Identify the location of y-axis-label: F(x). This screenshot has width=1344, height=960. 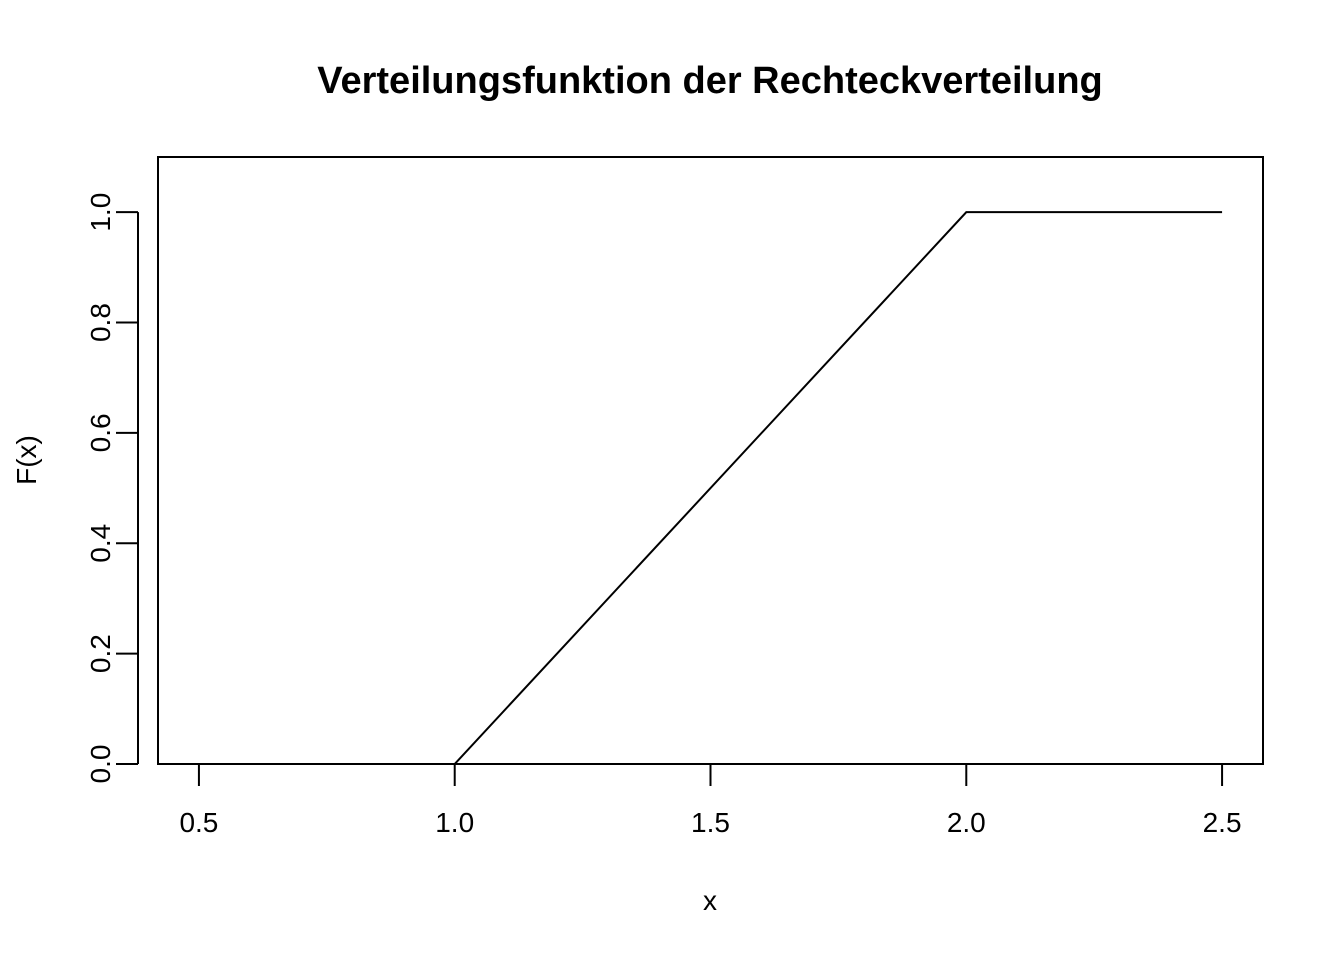
(26, 460).